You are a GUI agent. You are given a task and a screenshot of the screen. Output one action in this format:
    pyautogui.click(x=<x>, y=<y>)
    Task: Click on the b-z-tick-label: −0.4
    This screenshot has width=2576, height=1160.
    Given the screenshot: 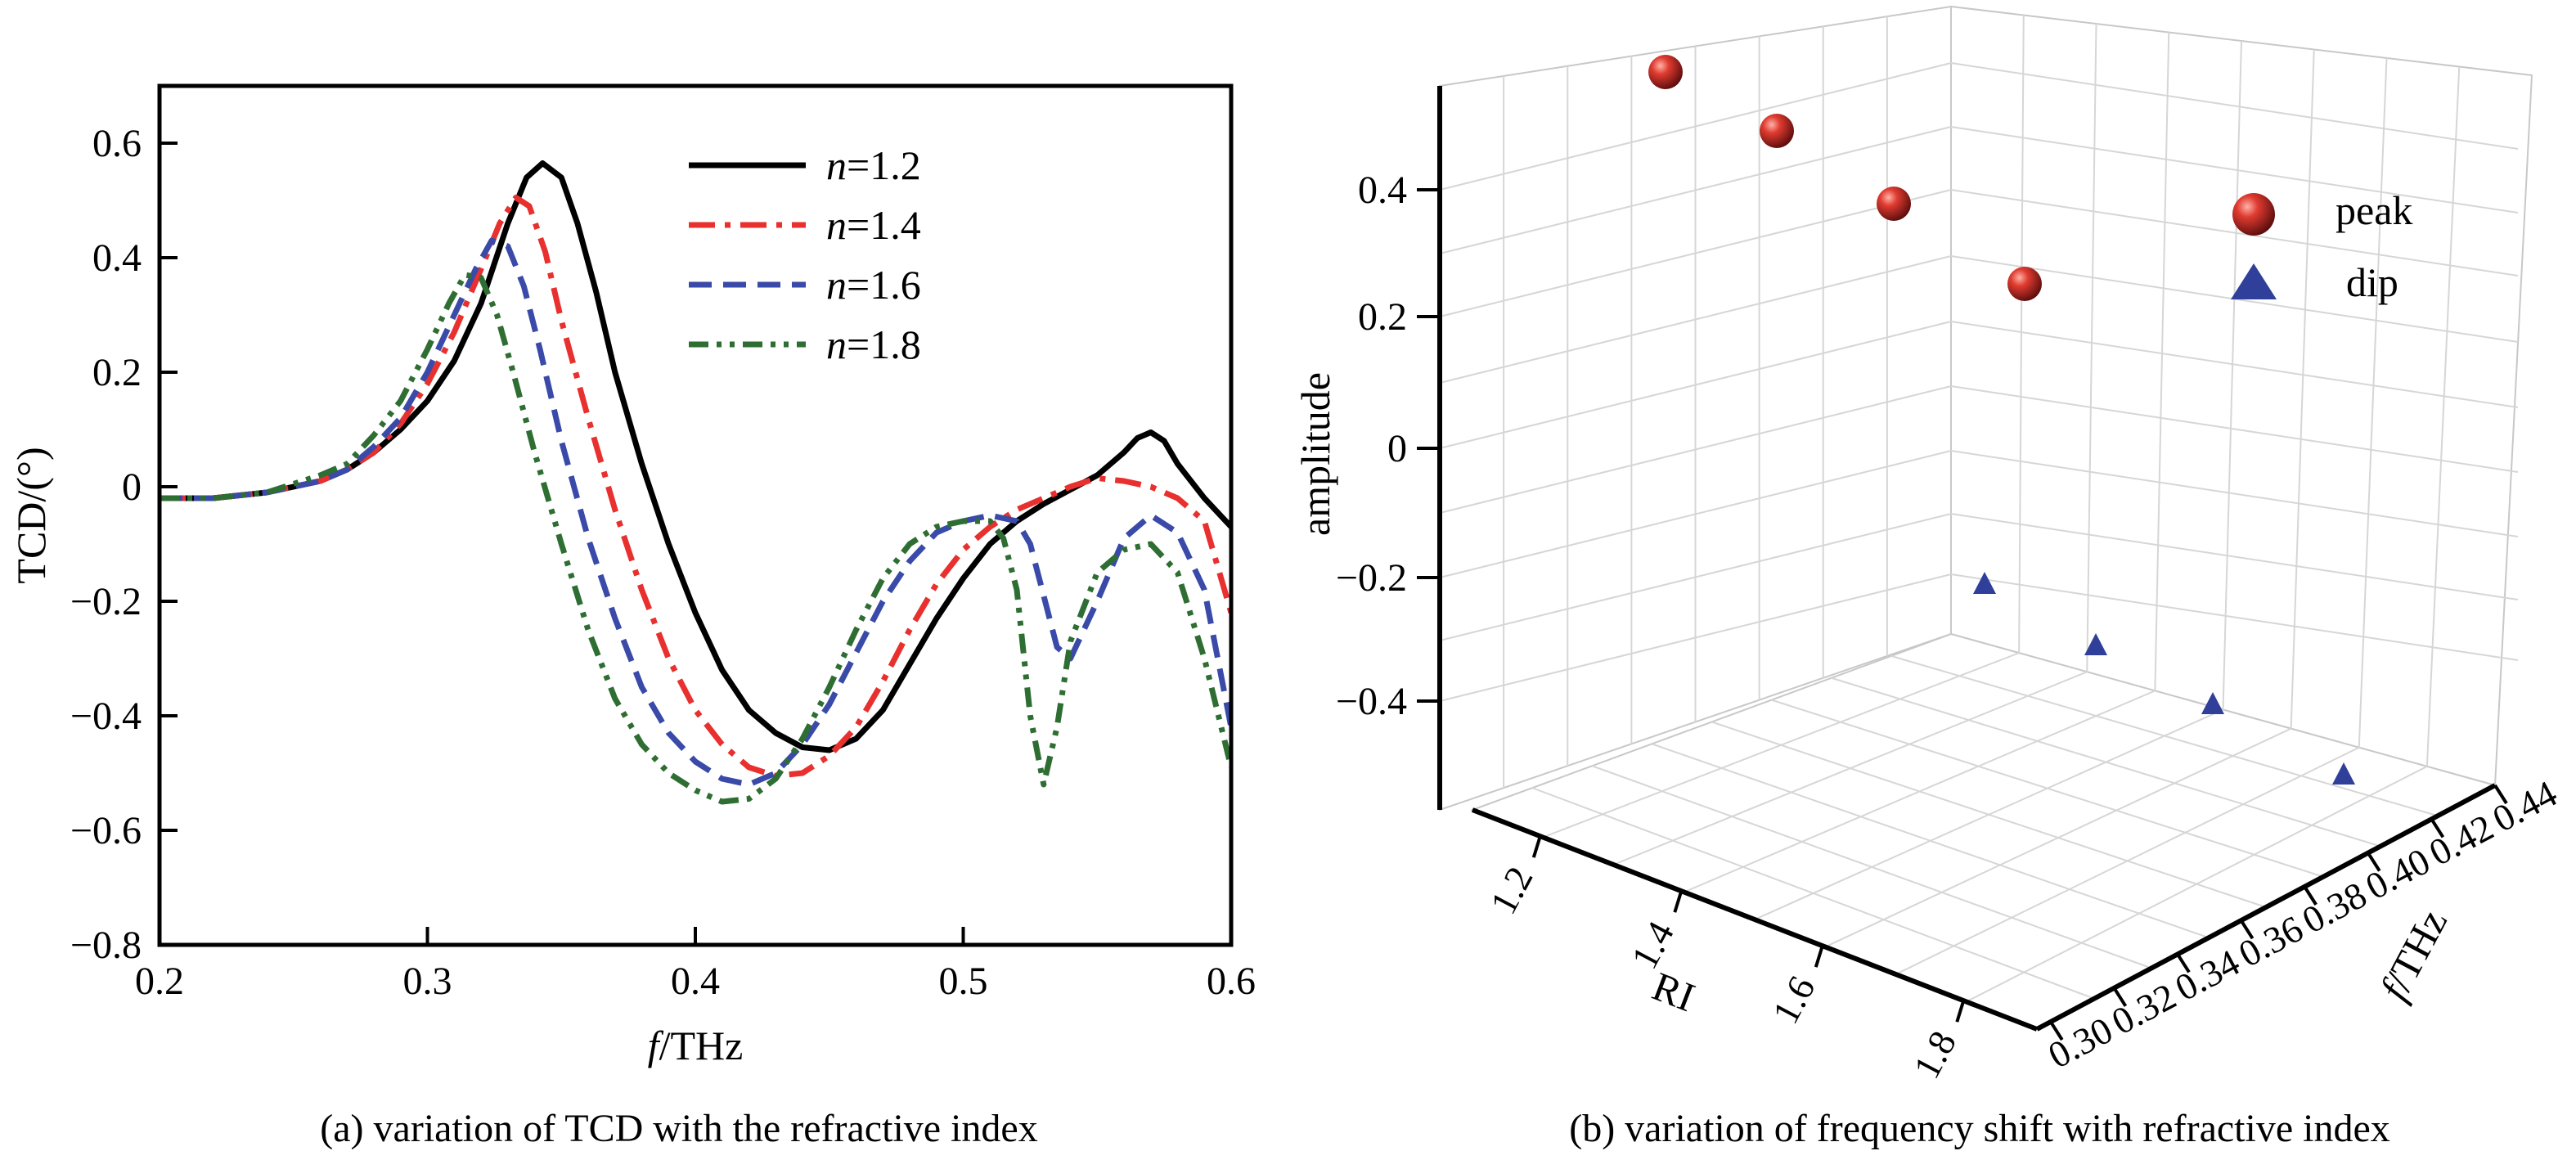 What is the action you would take?
    pyautogui.click(x=1371, y=701)
    